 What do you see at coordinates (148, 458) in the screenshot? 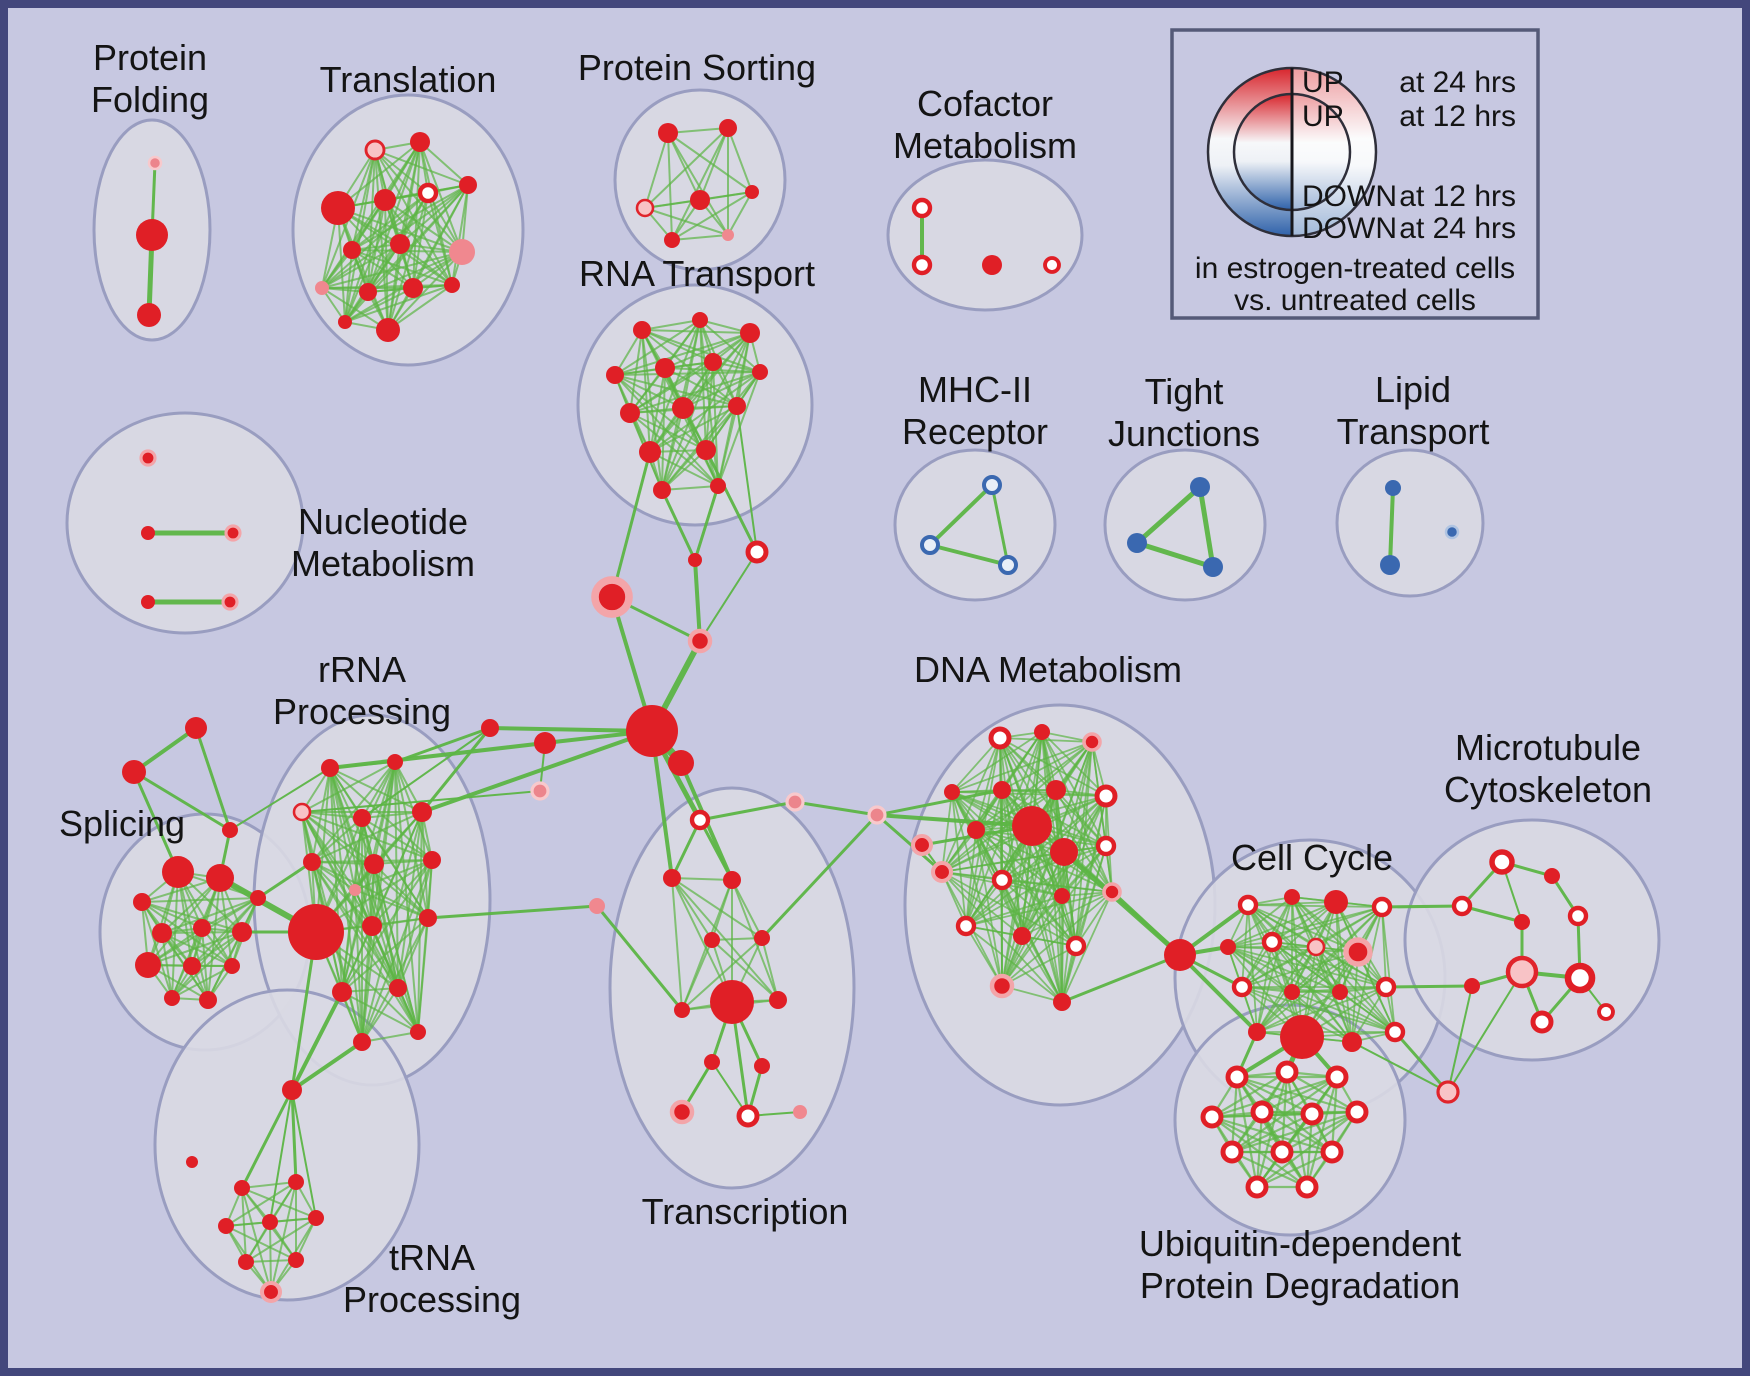
I see `node-n1` at bounding box center [148, 458].